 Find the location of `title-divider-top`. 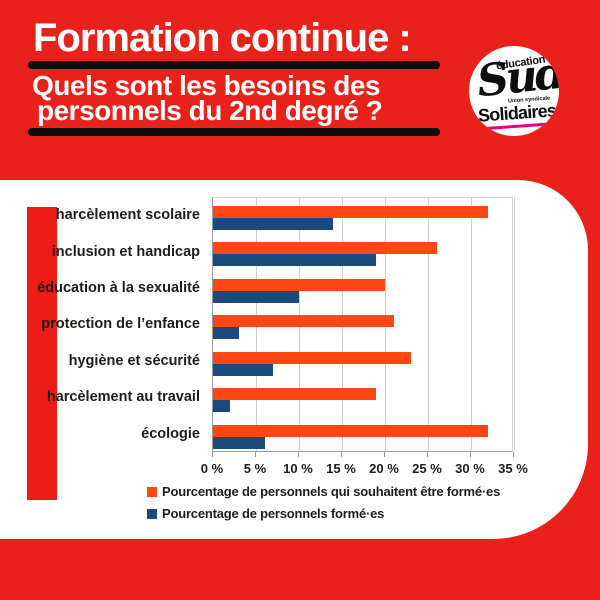

title-divider-top is located at coordinates (234, 65).